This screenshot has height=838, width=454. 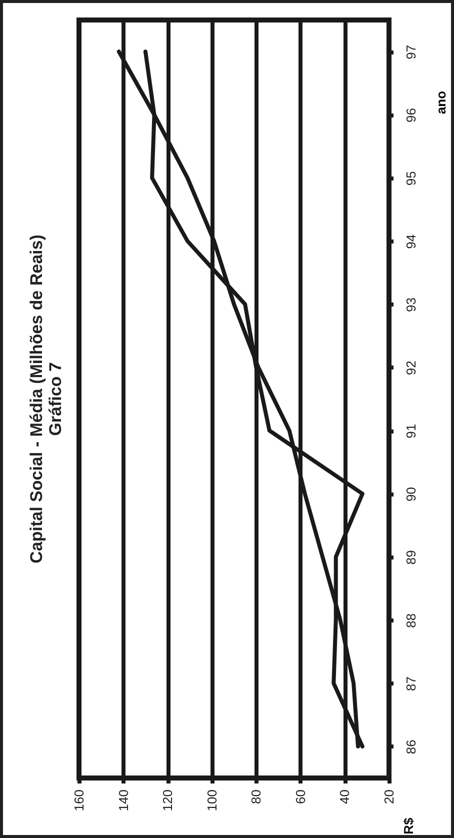 I want to click on x-tick-label: 20, so click(x=389, y=797).